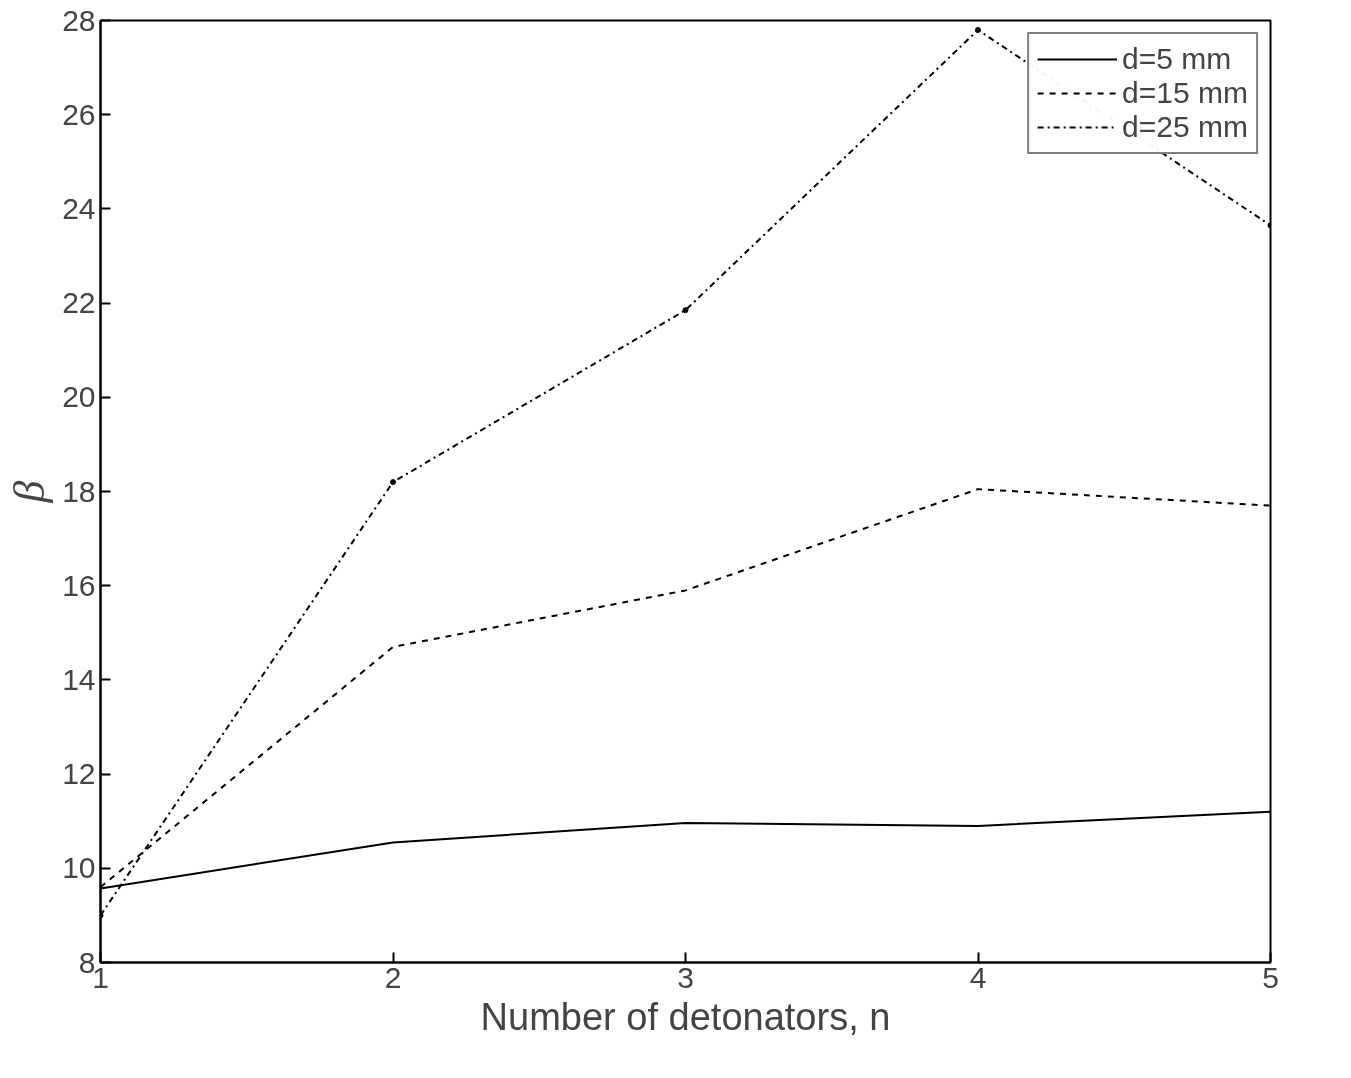 This screenshot has height=1078, width=1351. Describe the element at coordinates (79, 303) in the screenshot. I see `y-tick-label: 22` at that location.